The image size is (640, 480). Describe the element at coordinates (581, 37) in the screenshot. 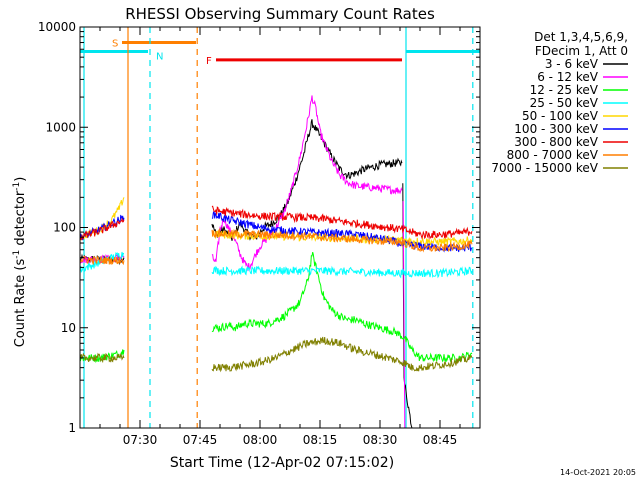

I see `legend-header-line-1: Det 1,3,4,5,6,9,` at that location.